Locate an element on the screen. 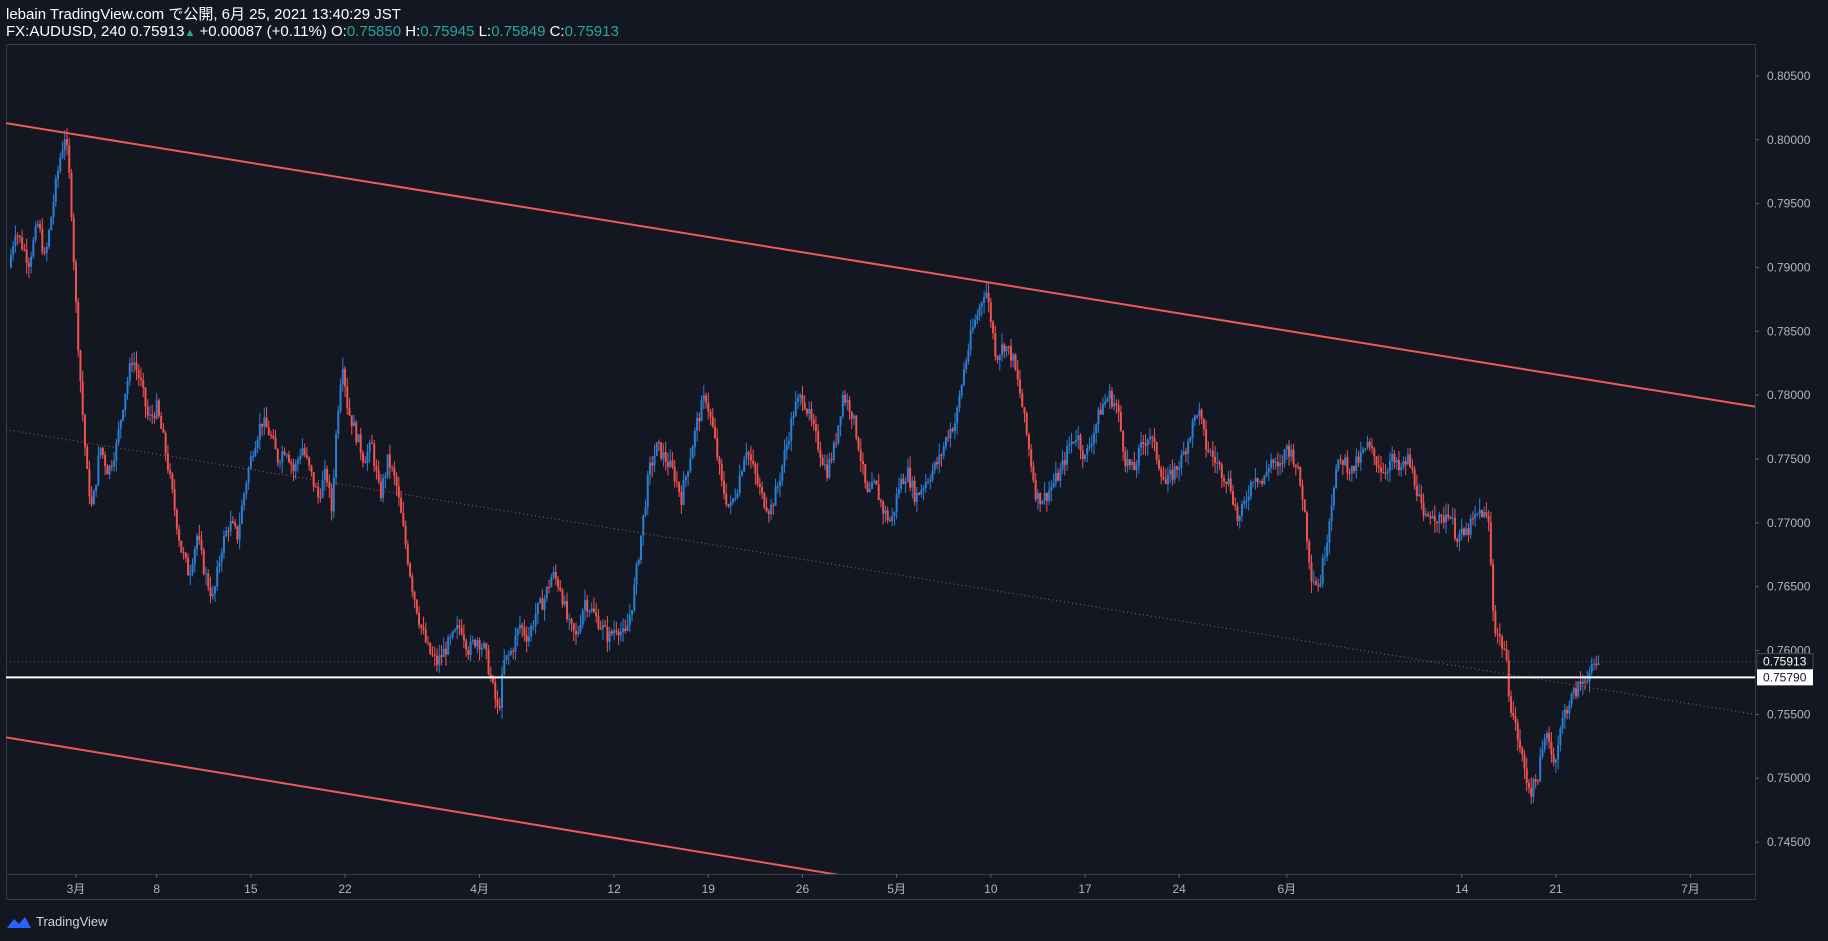 The image size is (1828, 941). tradingview-logo: TradingView is located at coordinates (57, 921).